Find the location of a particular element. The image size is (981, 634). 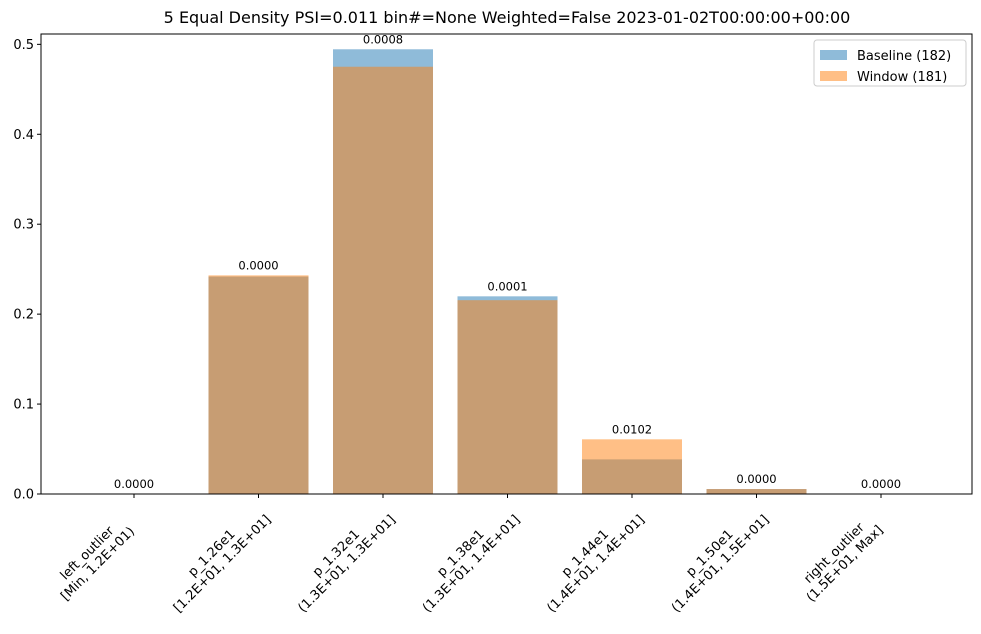

x-tick-label-4: p_1.44e1(1.4E+01, 1.4E+01] is located at coordinates (591, 559).